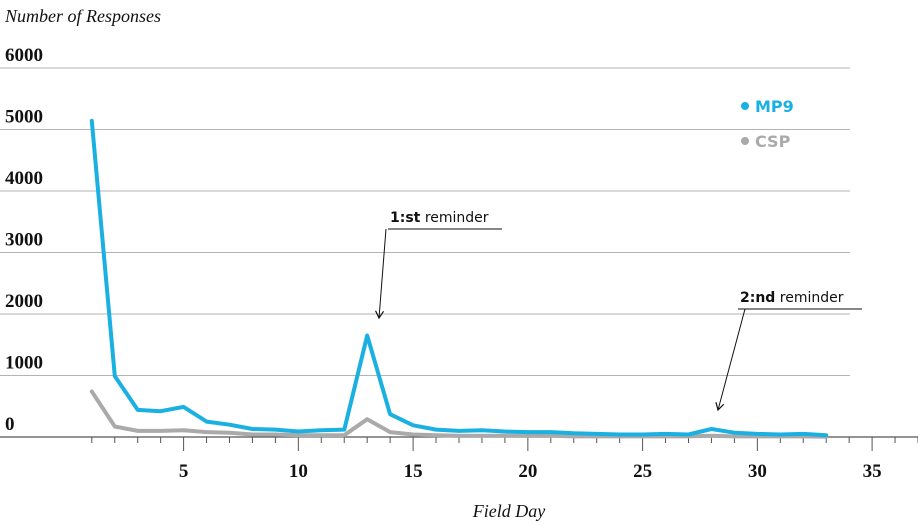 The image size is (918, 526). Describe the element at coordinates (82, 16) in the screenshot. I see `y-axis-title: Number of Responses` at that location.